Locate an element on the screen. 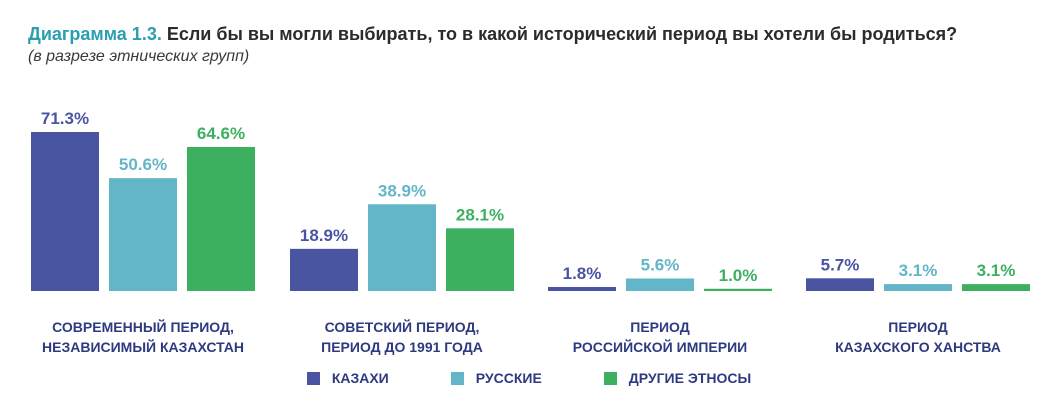 Image resolution: width=1058 pixels, height=414 pixels. category-label-3-line-1: ПЕРИОД is located at coordinates (660, 327).